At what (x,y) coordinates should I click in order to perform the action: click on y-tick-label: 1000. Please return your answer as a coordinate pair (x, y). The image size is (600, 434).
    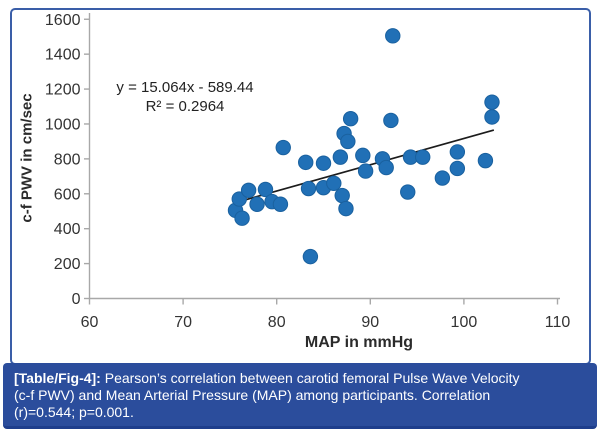
    Looking at the image, I should click on (63, 124).